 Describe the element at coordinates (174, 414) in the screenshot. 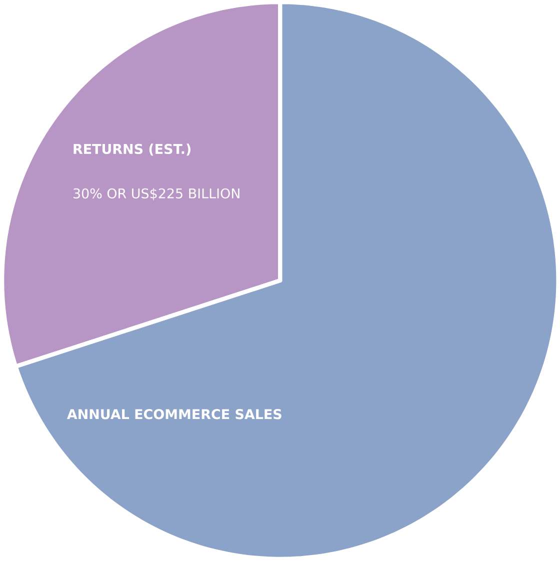

I see `slice-label: ANNUAL ECOMMERCE SALES` at that location.